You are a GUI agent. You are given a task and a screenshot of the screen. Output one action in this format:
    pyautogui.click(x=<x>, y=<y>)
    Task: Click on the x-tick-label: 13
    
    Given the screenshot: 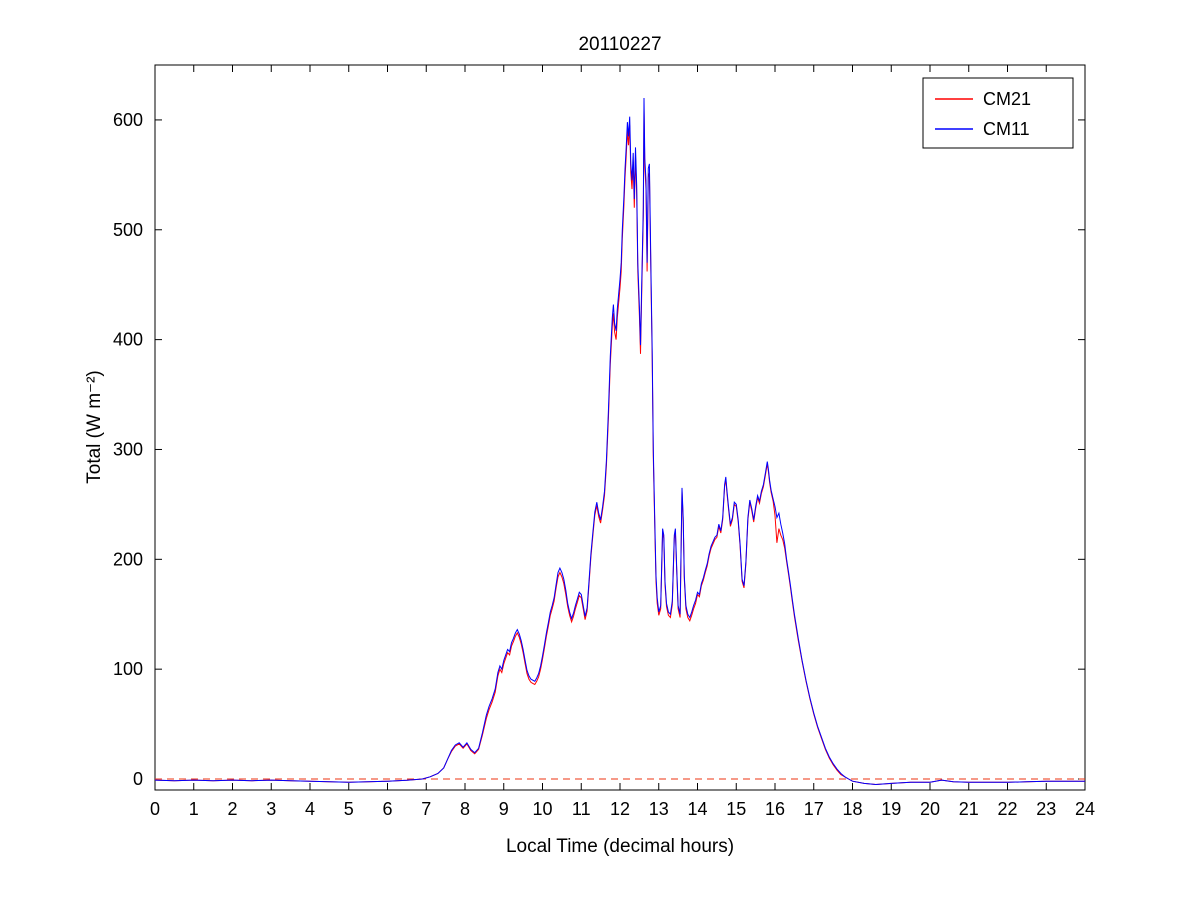 What is the action you would take?
    pyautogui.click(x=659, y=809)
    